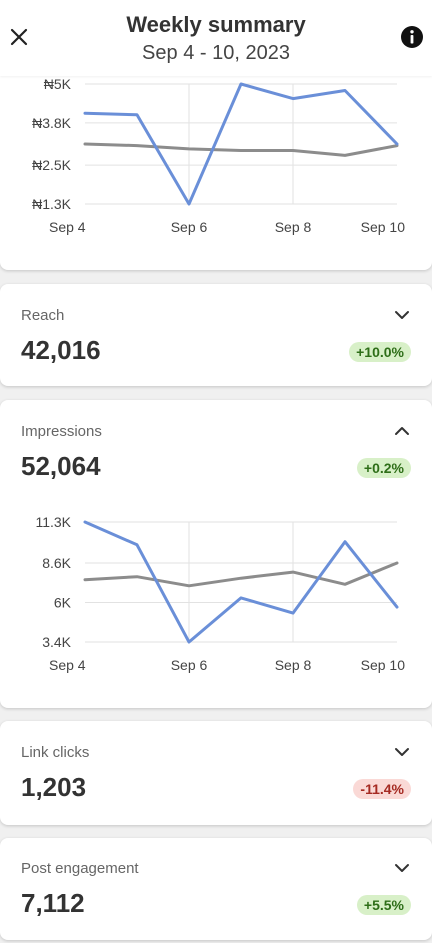 This screenshot has width=432, height=943. Describe the element at coordinates (52, 123) in the screenshot. I see `y-tick-label: ₦3.8K` at that location.